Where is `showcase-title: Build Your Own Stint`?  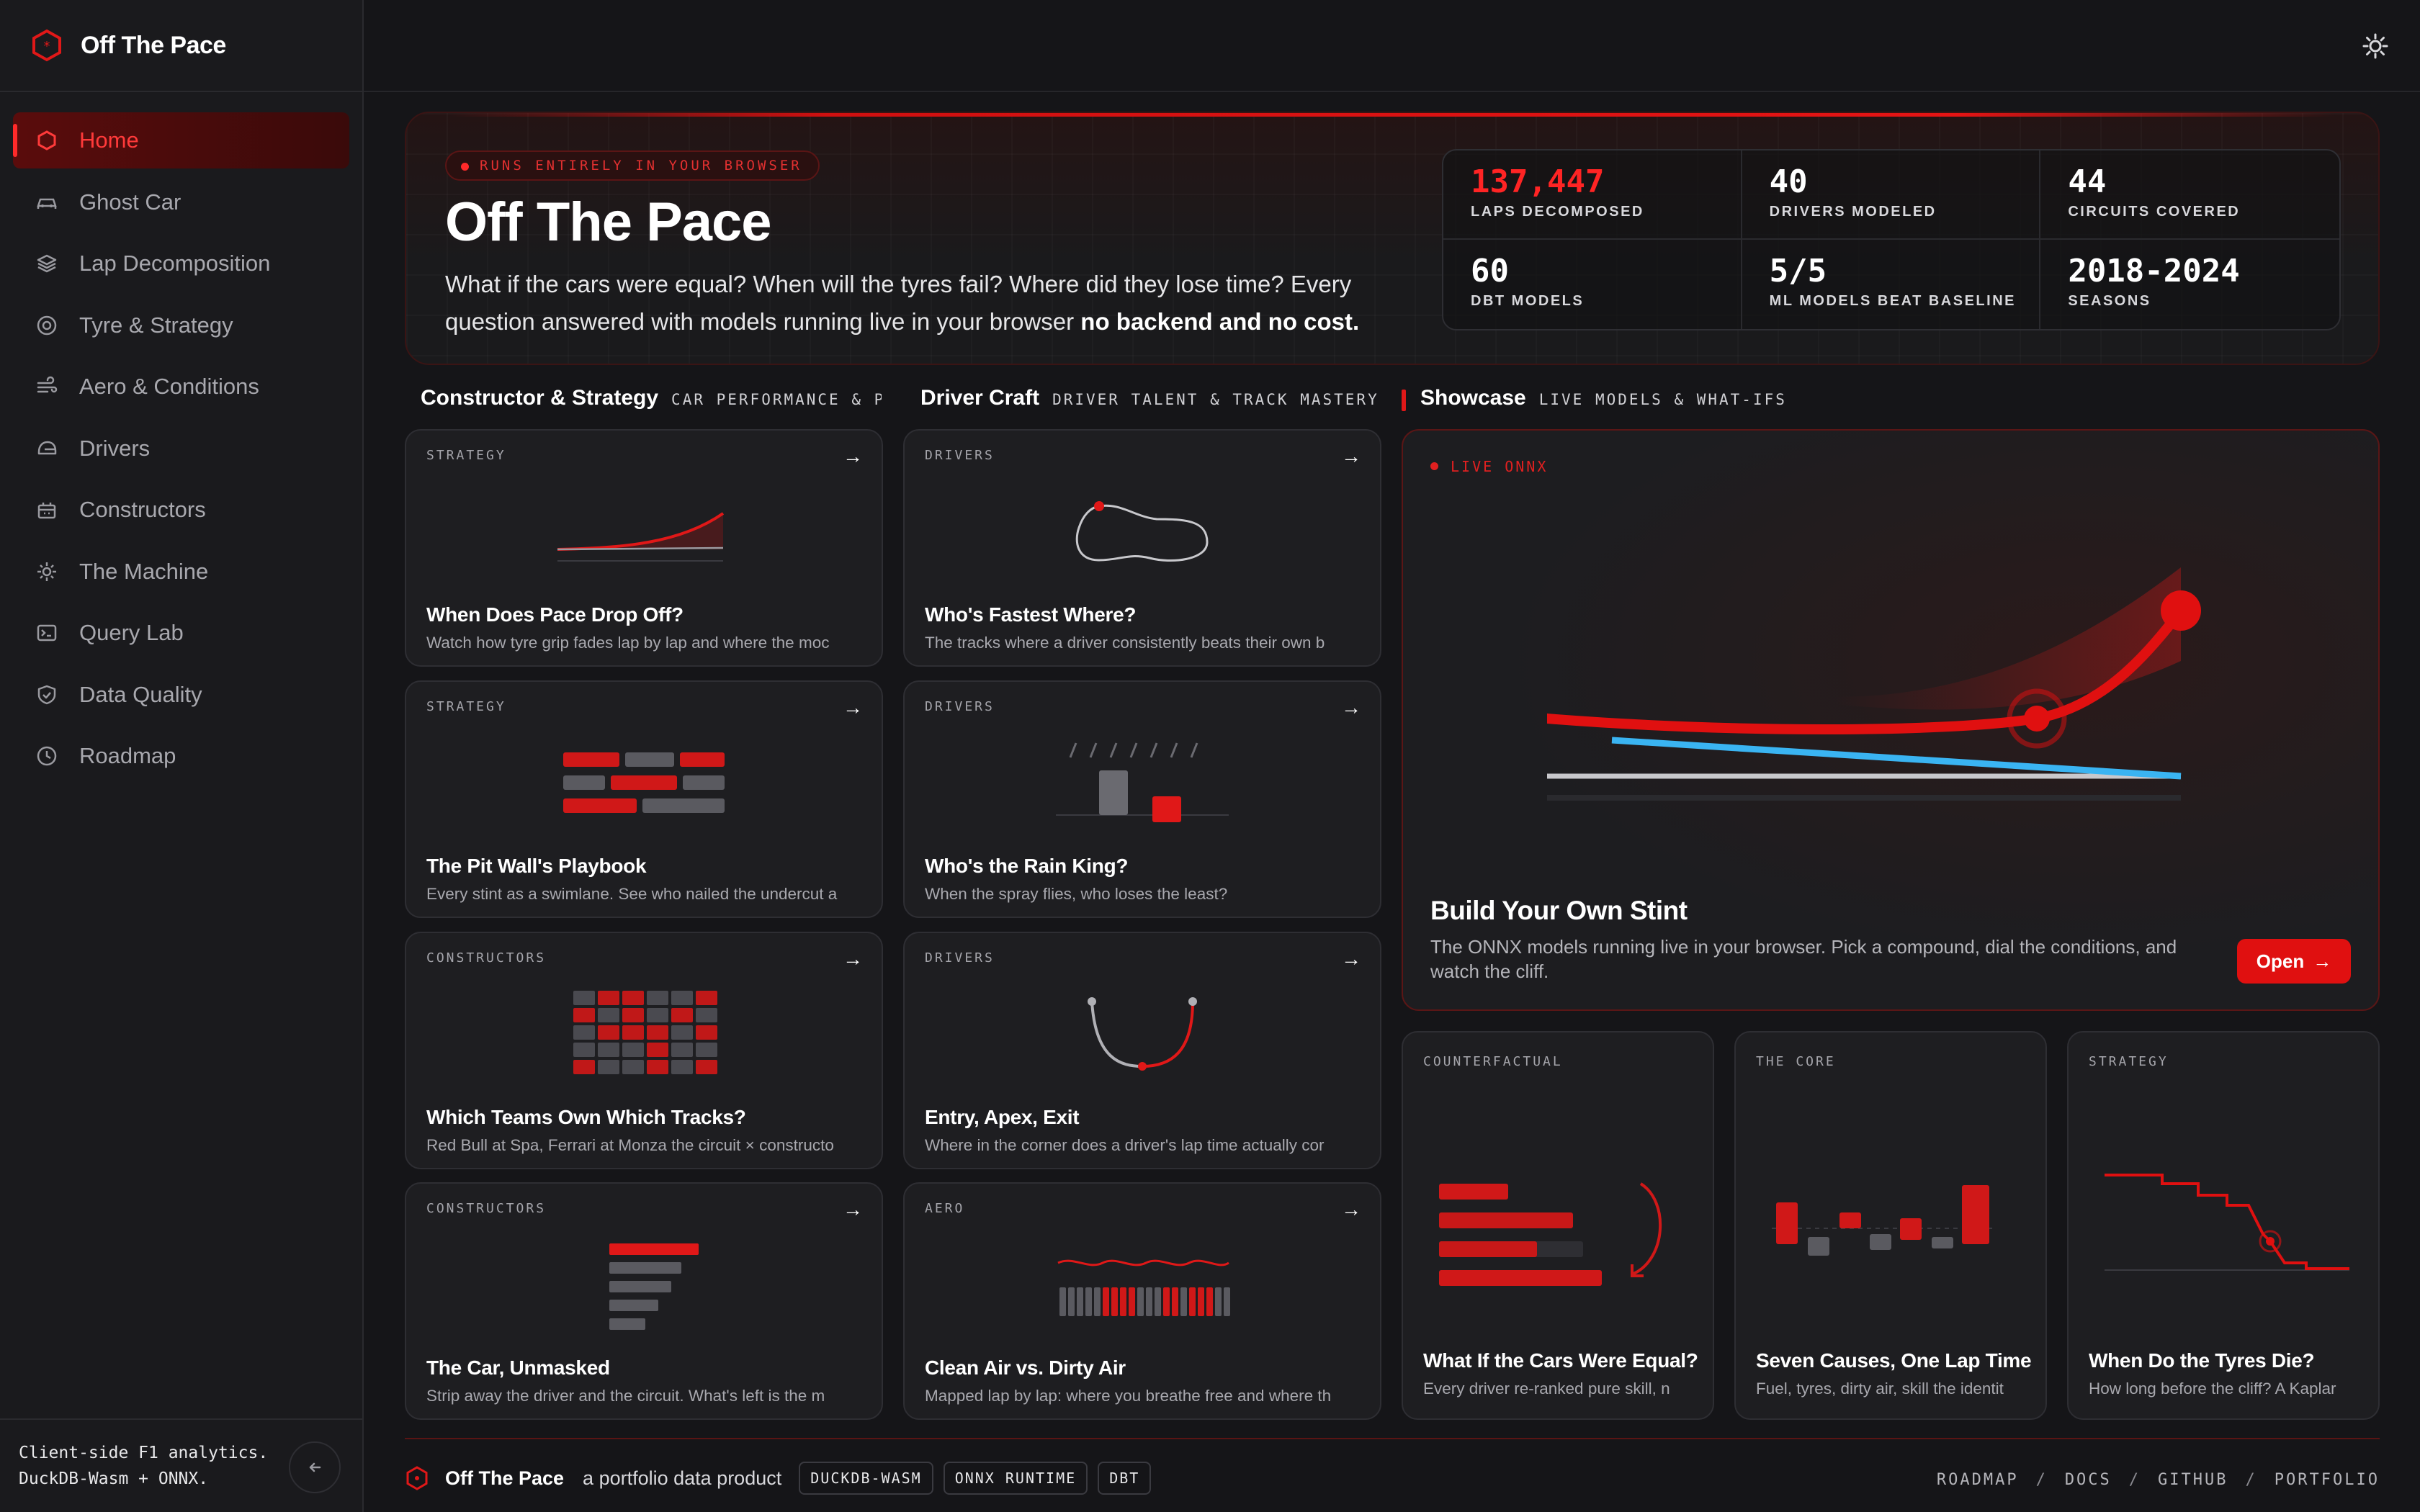
showcase-title: Build Your Own Stint is located at coordinates (1559, 910).